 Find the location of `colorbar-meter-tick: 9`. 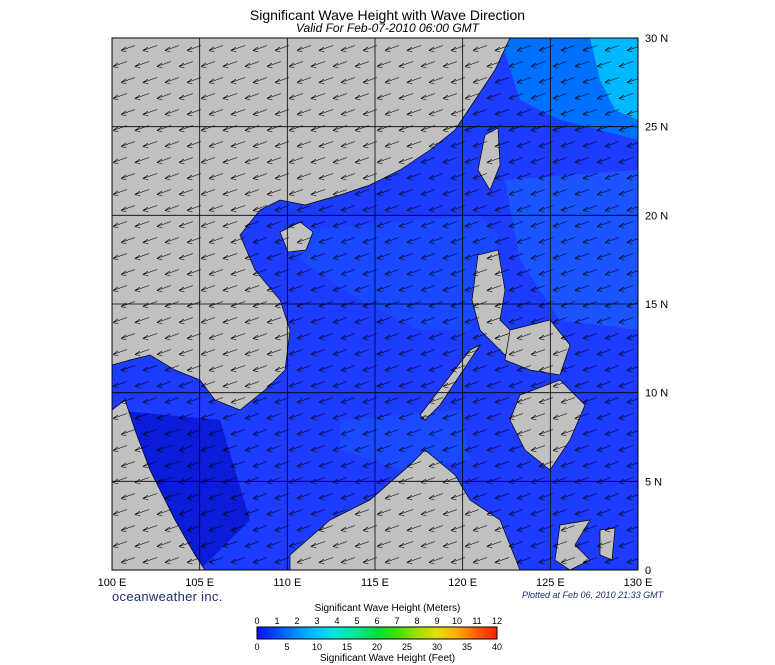

colorbar-meter-tick: 9 is located at coordinates (436, 621).